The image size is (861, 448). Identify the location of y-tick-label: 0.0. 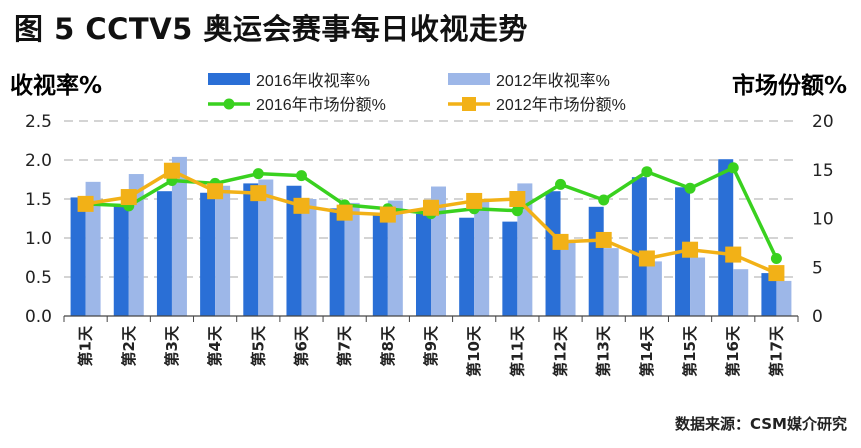
(38, 317).